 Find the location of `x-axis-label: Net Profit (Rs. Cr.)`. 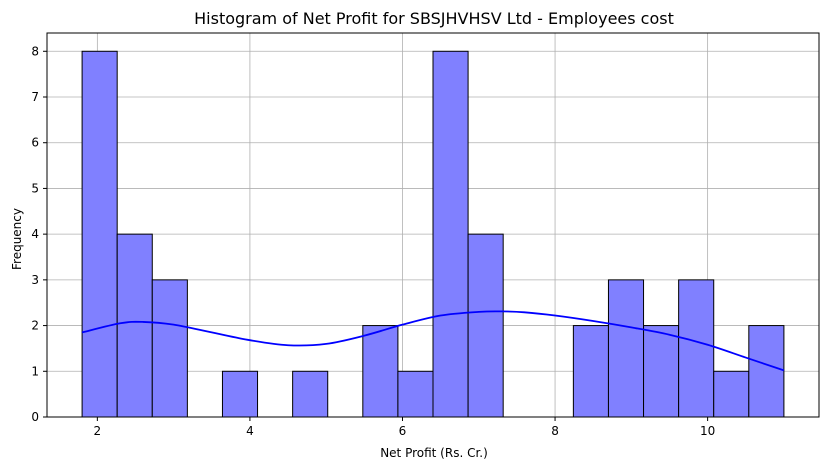

x-axis-label: Net Profit (Rs. Cr.) is located at coordinates (434, 453).